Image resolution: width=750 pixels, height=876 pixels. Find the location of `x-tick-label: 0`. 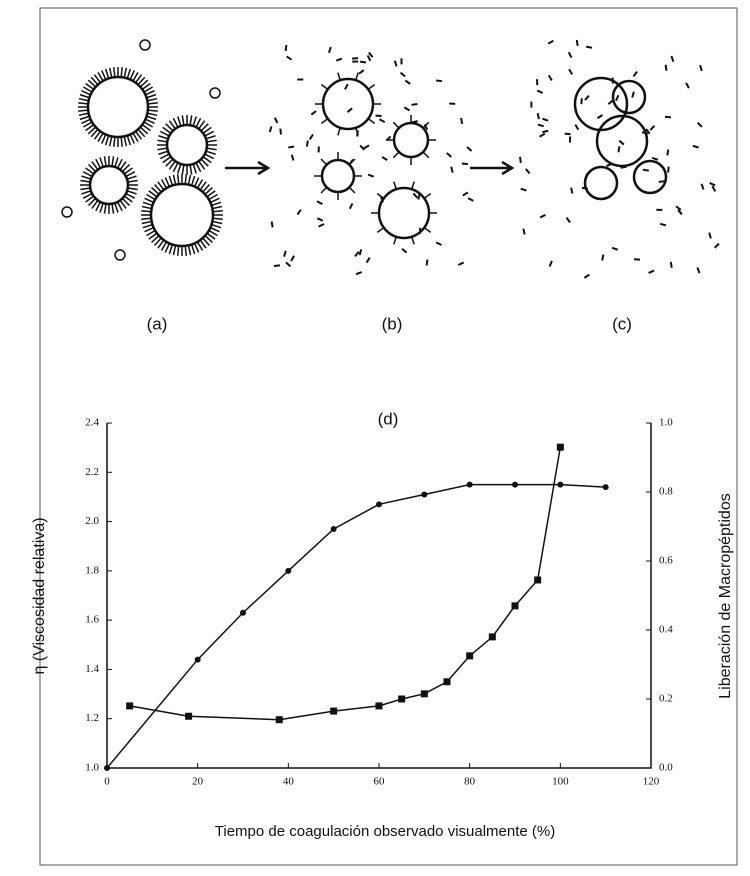

x-tick-label: 0 is located at coordinates (107, 782).